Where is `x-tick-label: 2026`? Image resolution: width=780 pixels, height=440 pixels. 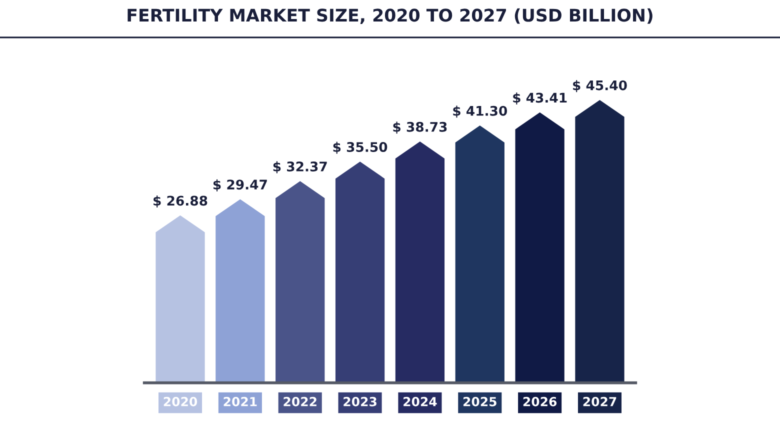
x-tick-label: 2026 is located at coordinates (540, 401).